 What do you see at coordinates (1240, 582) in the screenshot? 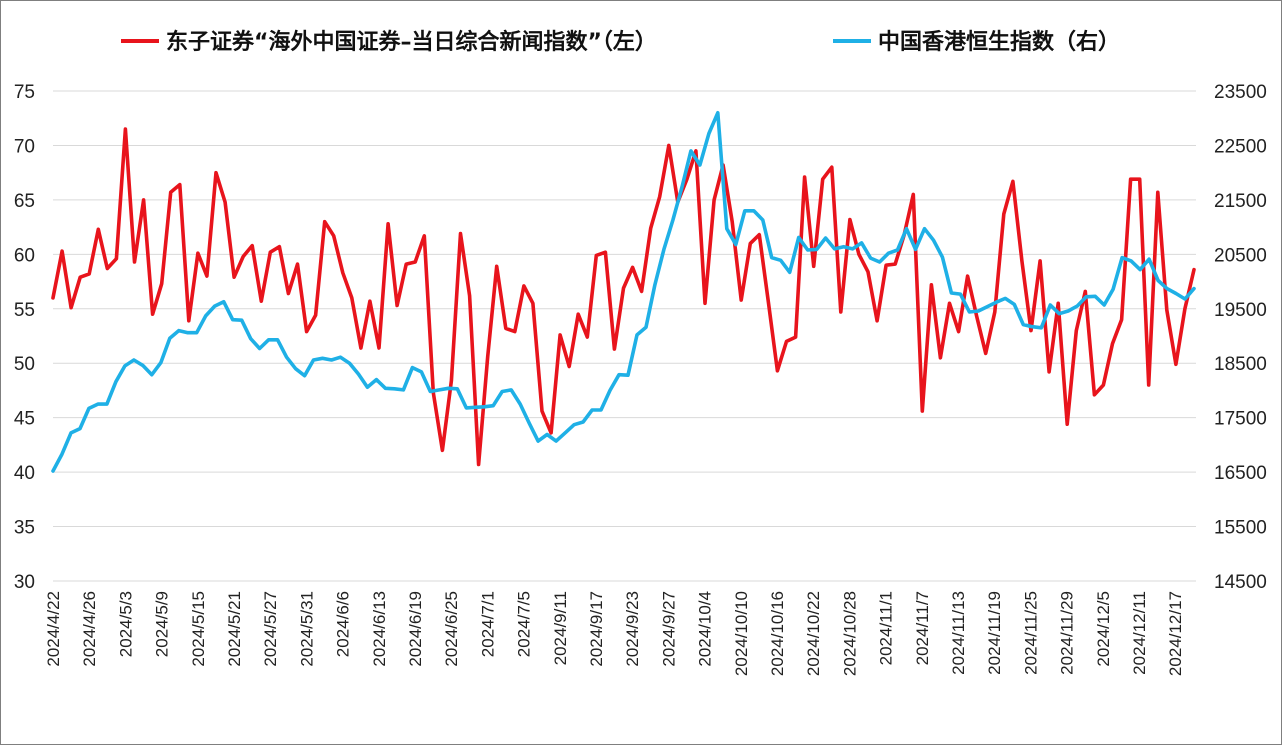
I see `right-tick-label: 14500` at bounding box center [1240, 582].